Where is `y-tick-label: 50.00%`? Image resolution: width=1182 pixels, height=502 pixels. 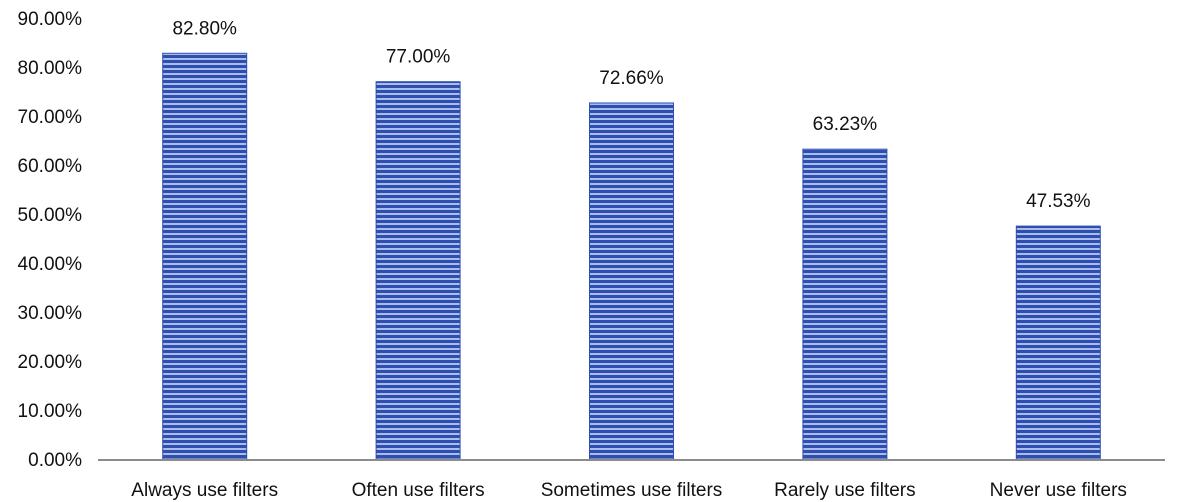 y-tick-label: 50.00% is located at coordinates (50, 215).